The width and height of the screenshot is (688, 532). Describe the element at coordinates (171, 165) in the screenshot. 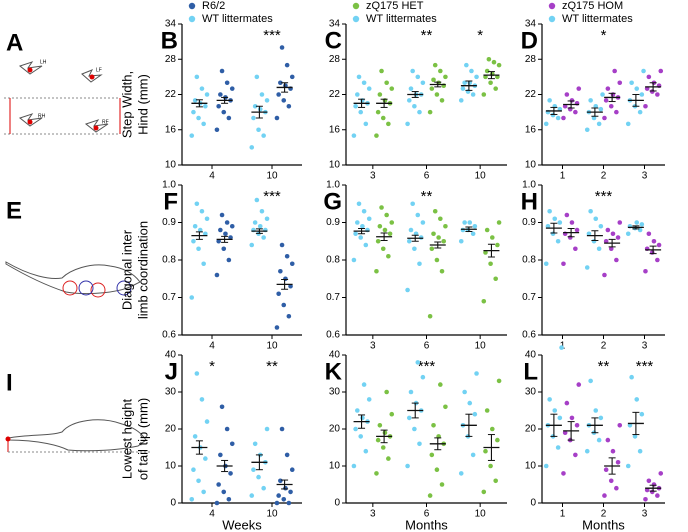

I see `y-tick-label: 10` at that location.